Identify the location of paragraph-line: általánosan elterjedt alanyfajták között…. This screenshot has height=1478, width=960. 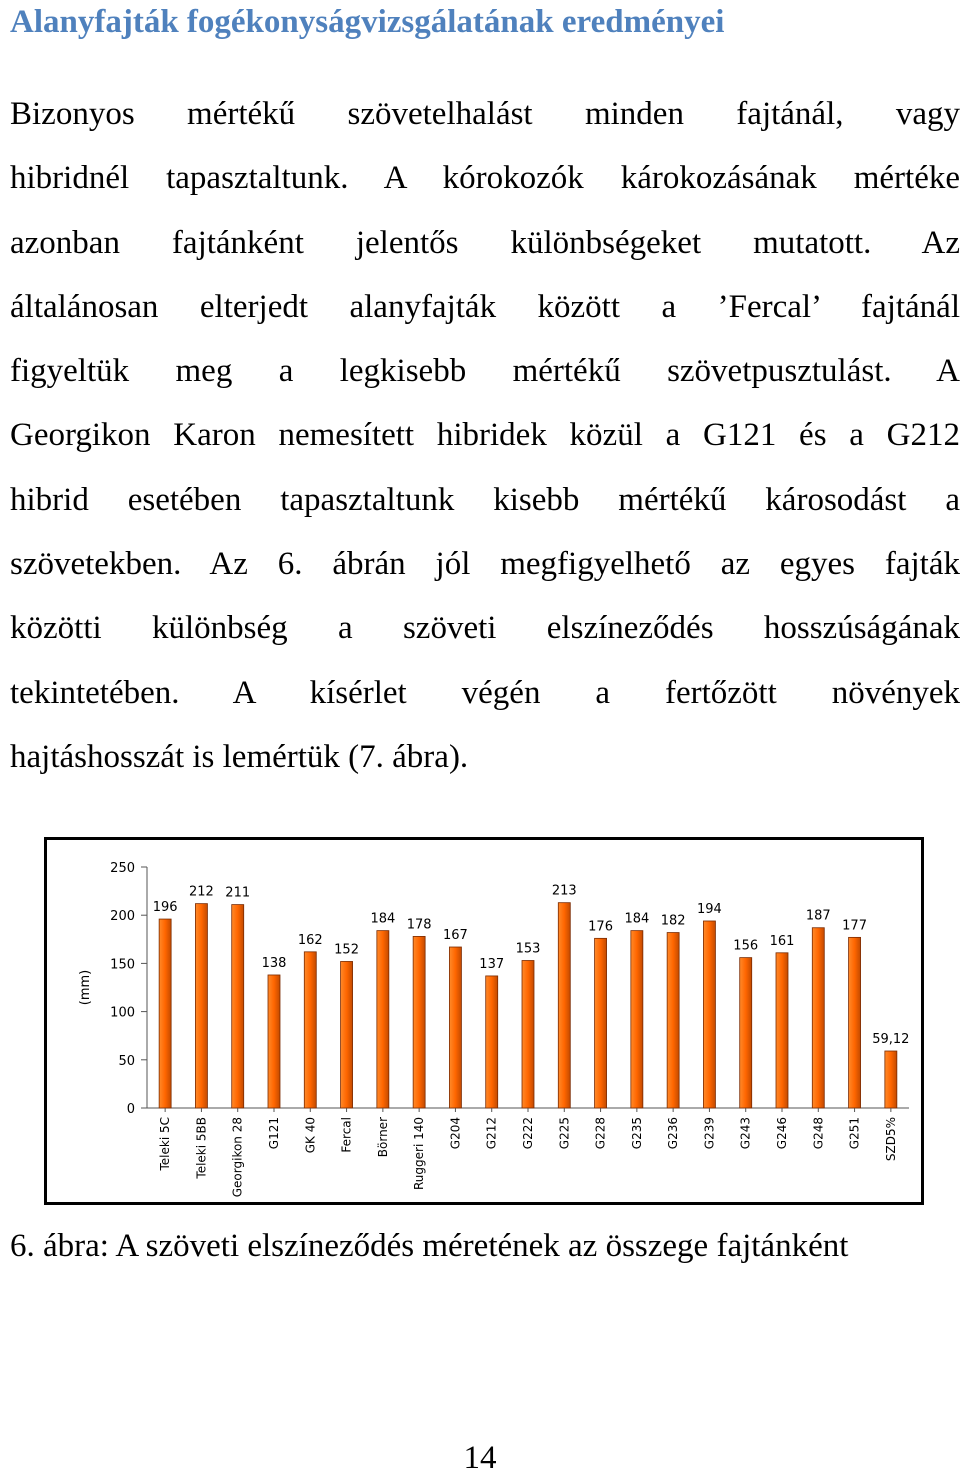
(485, 306).